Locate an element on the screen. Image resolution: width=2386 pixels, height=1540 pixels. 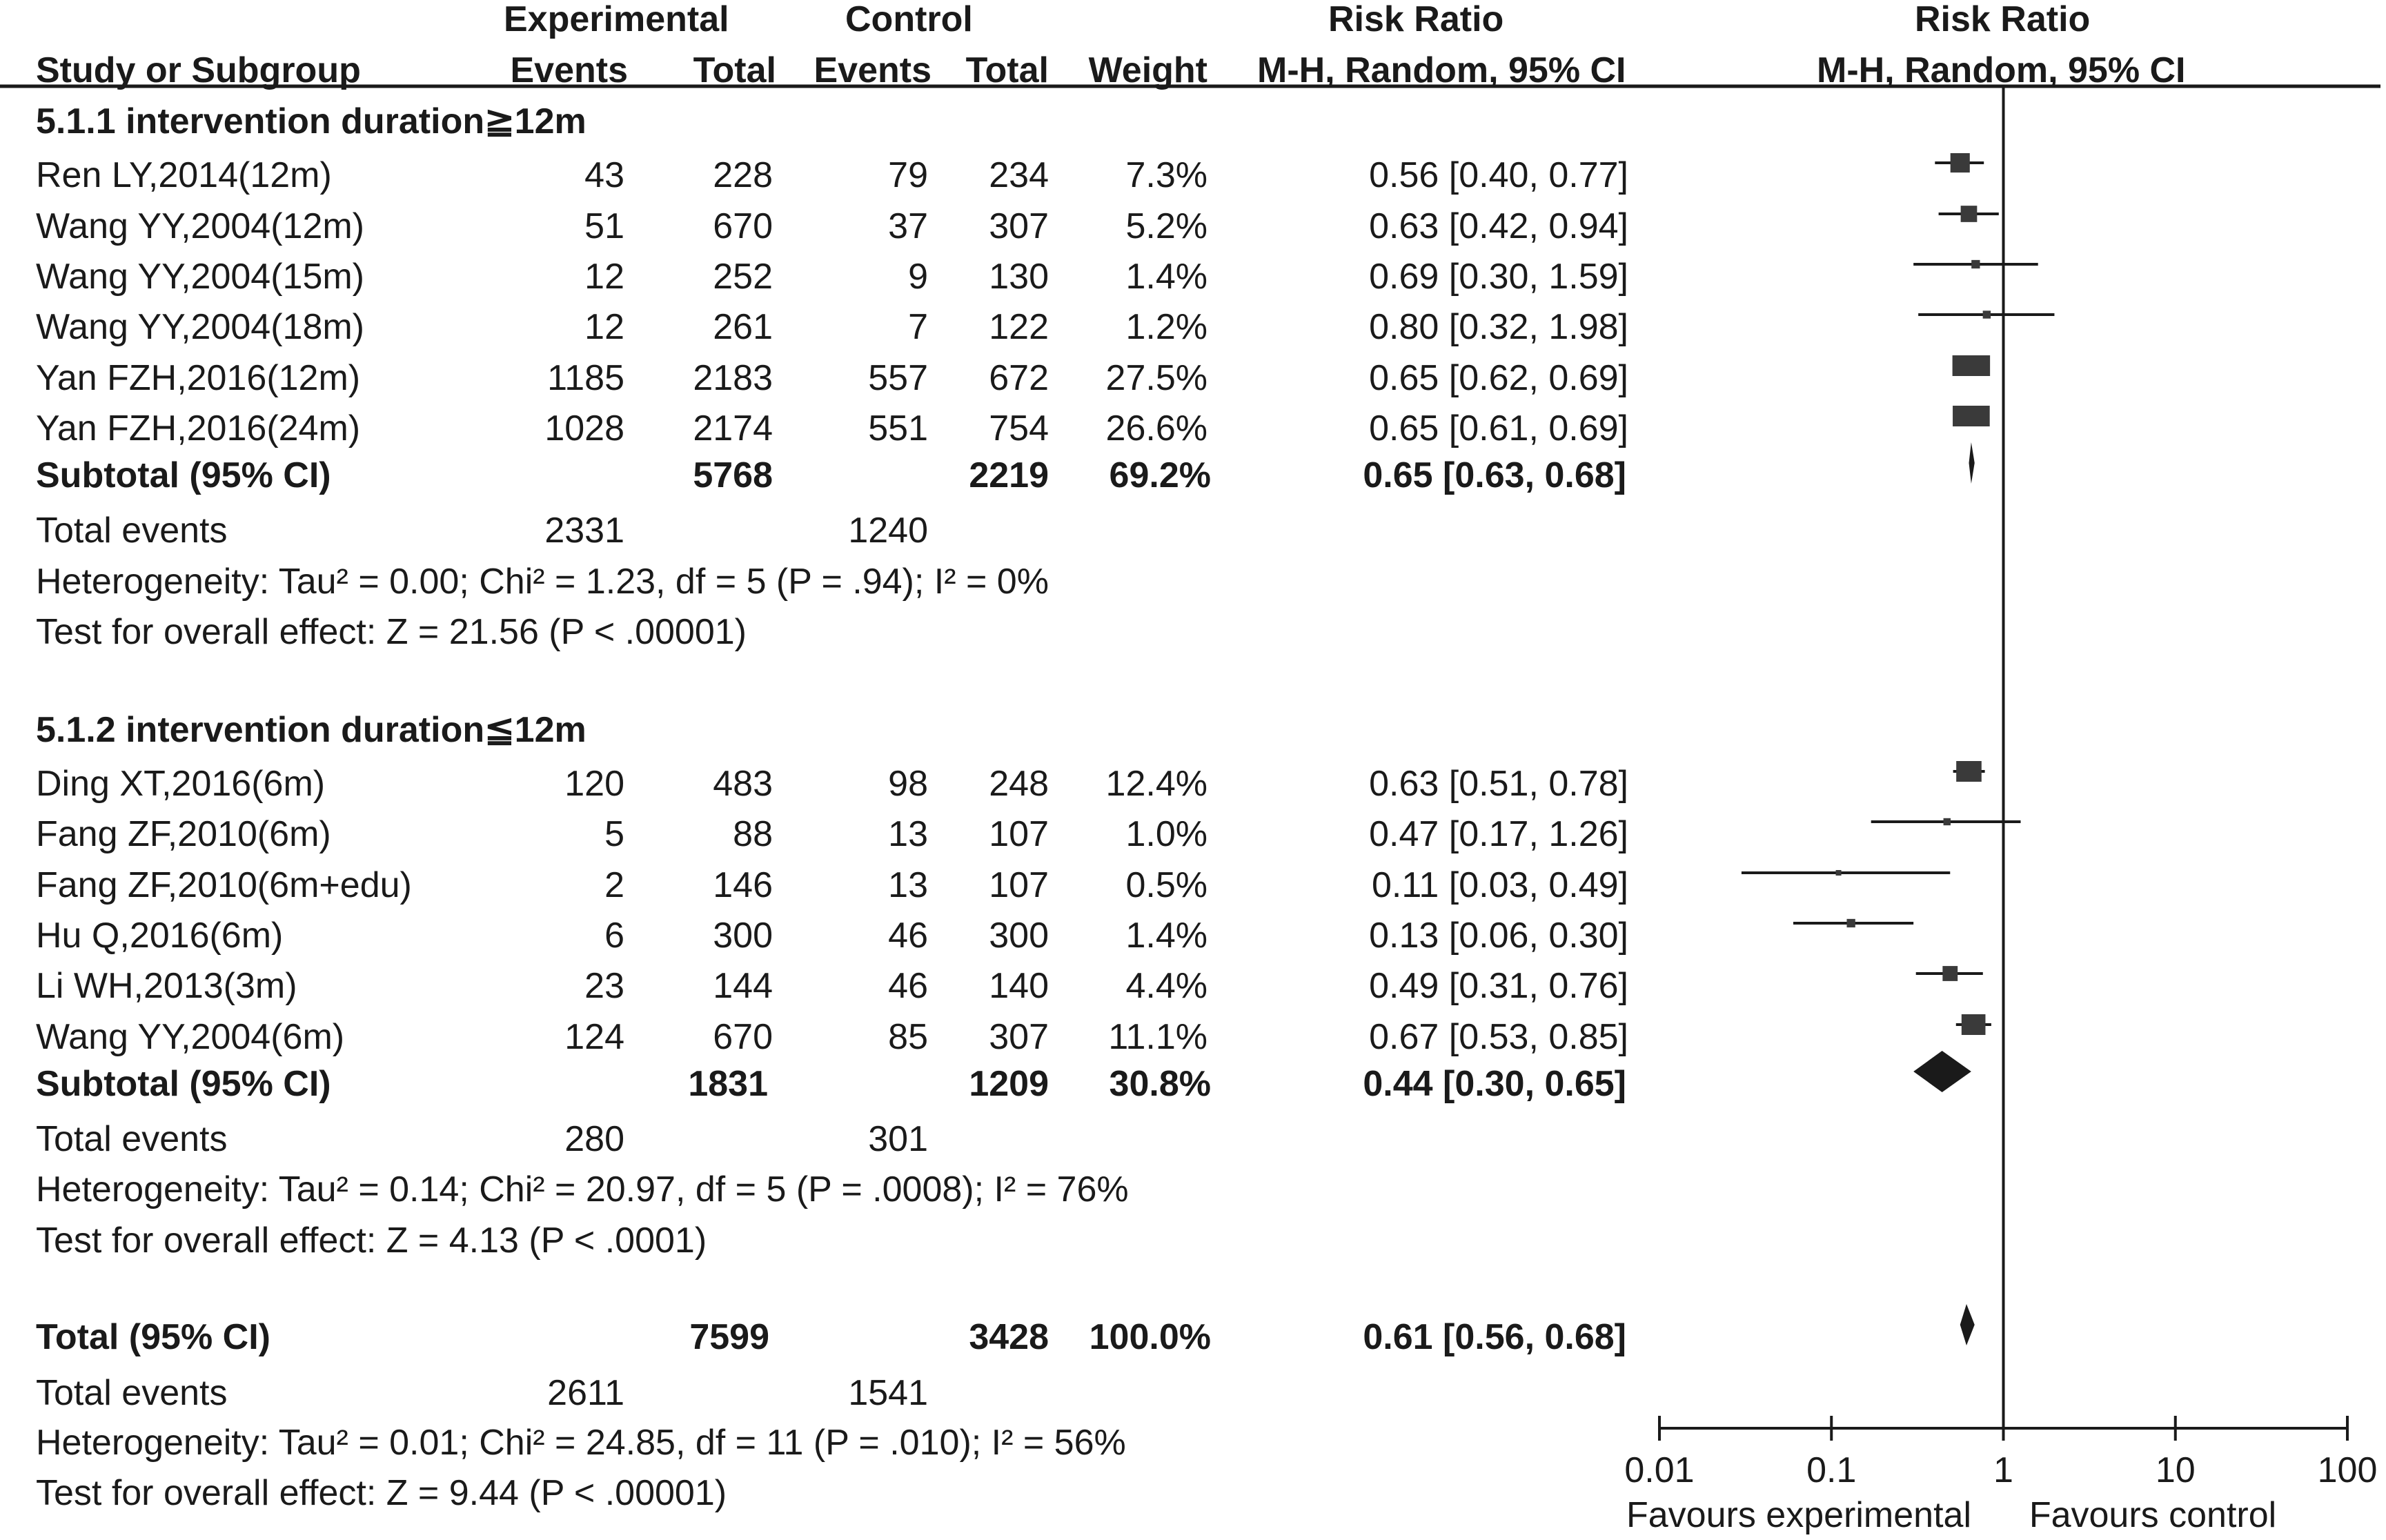
total-events-ctl: 1541 is located at coordinates (888, 1393).